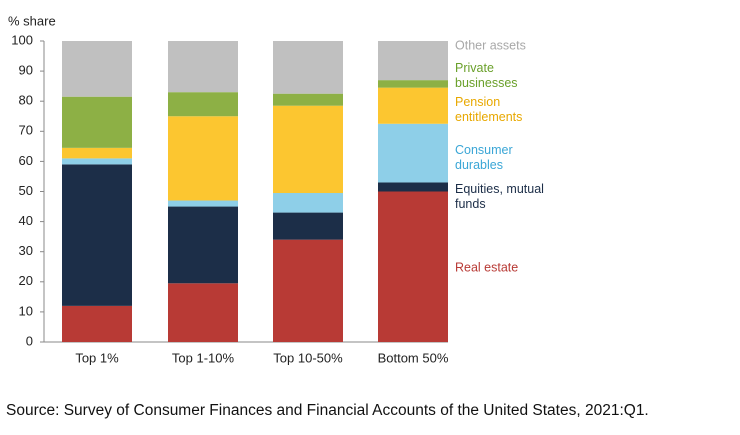 This screenshot has height=435, width=740. What do you see at coordinates (26, 100) in the screenshot?
I see `y-tick-label: 80` at bounding box center [26, 100].